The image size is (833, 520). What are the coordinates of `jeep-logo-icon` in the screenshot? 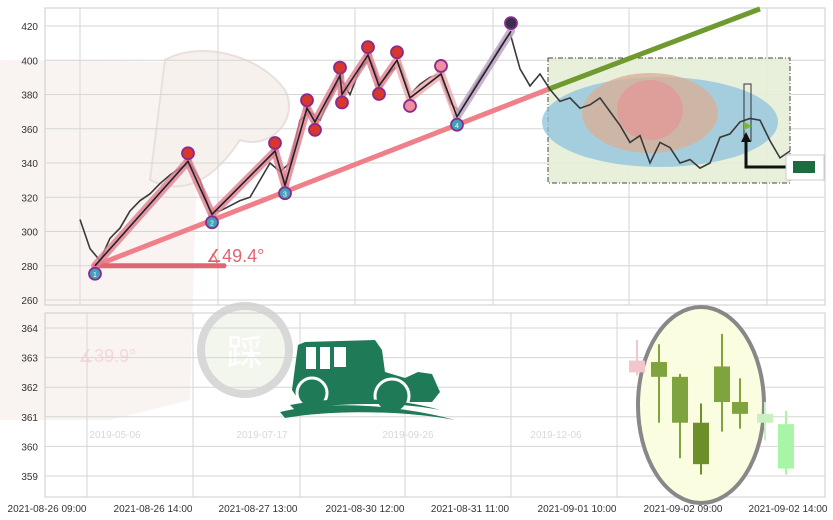 It's located at (367, 380).